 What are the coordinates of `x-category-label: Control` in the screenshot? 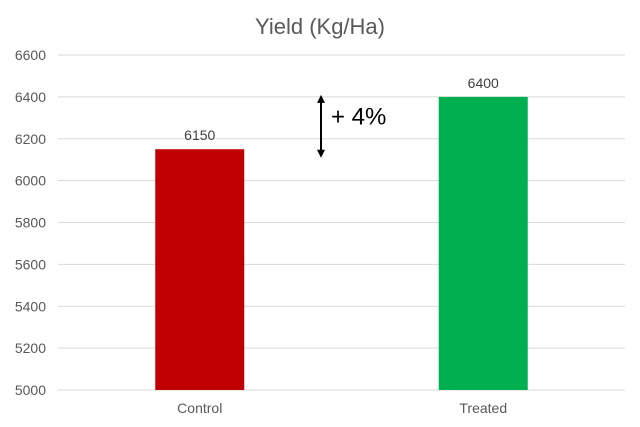 It's located at (199, 408).